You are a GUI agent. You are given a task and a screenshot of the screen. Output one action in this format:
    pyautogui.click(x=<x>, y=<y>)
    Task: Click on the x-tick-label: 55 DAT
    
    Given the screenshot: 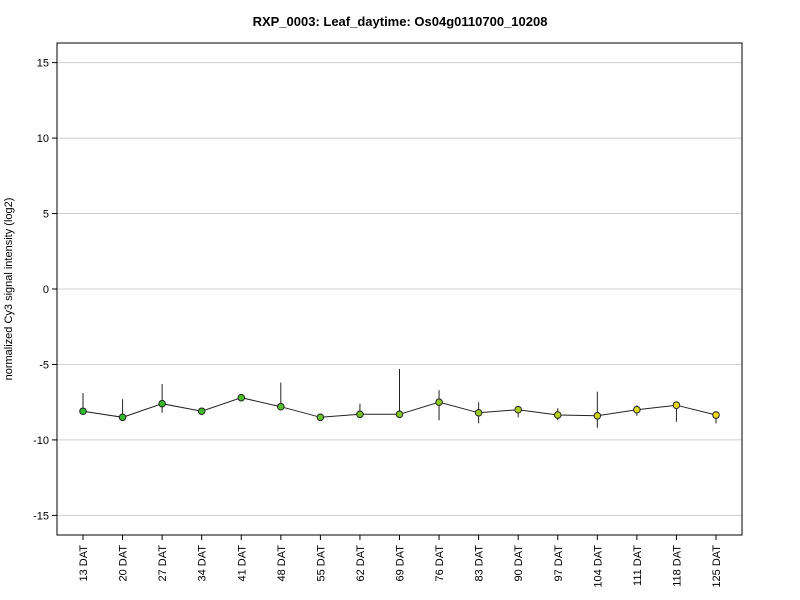 What is the action you would take?
    pyautogui.click(x=321, y=563)
    